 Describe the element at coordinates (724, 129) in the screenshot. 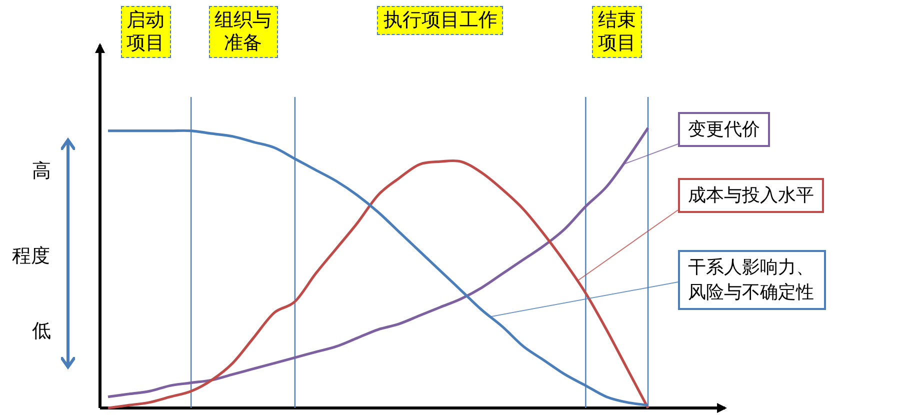

I see `text: 变更代价` at that location.